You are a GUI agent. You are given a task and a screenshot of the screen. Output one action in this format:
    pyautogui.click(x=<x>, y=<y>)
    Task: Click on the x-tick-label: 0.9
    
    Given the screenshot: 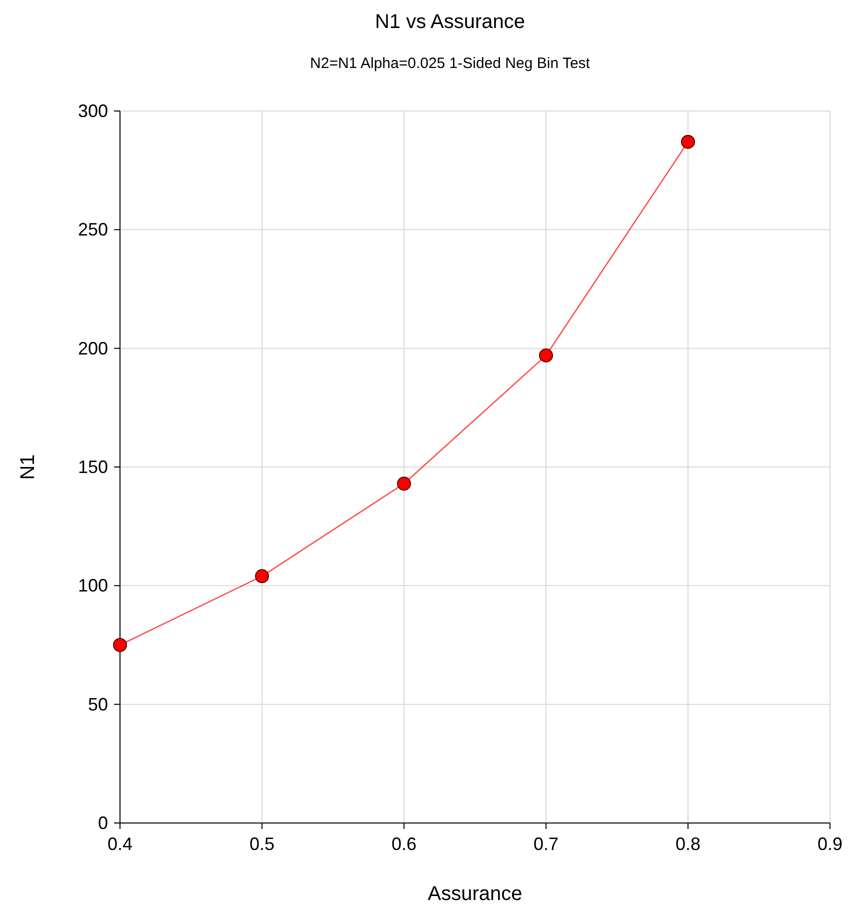 What is the action you would take?
    pyautogui.click(x=830, y=844)
    